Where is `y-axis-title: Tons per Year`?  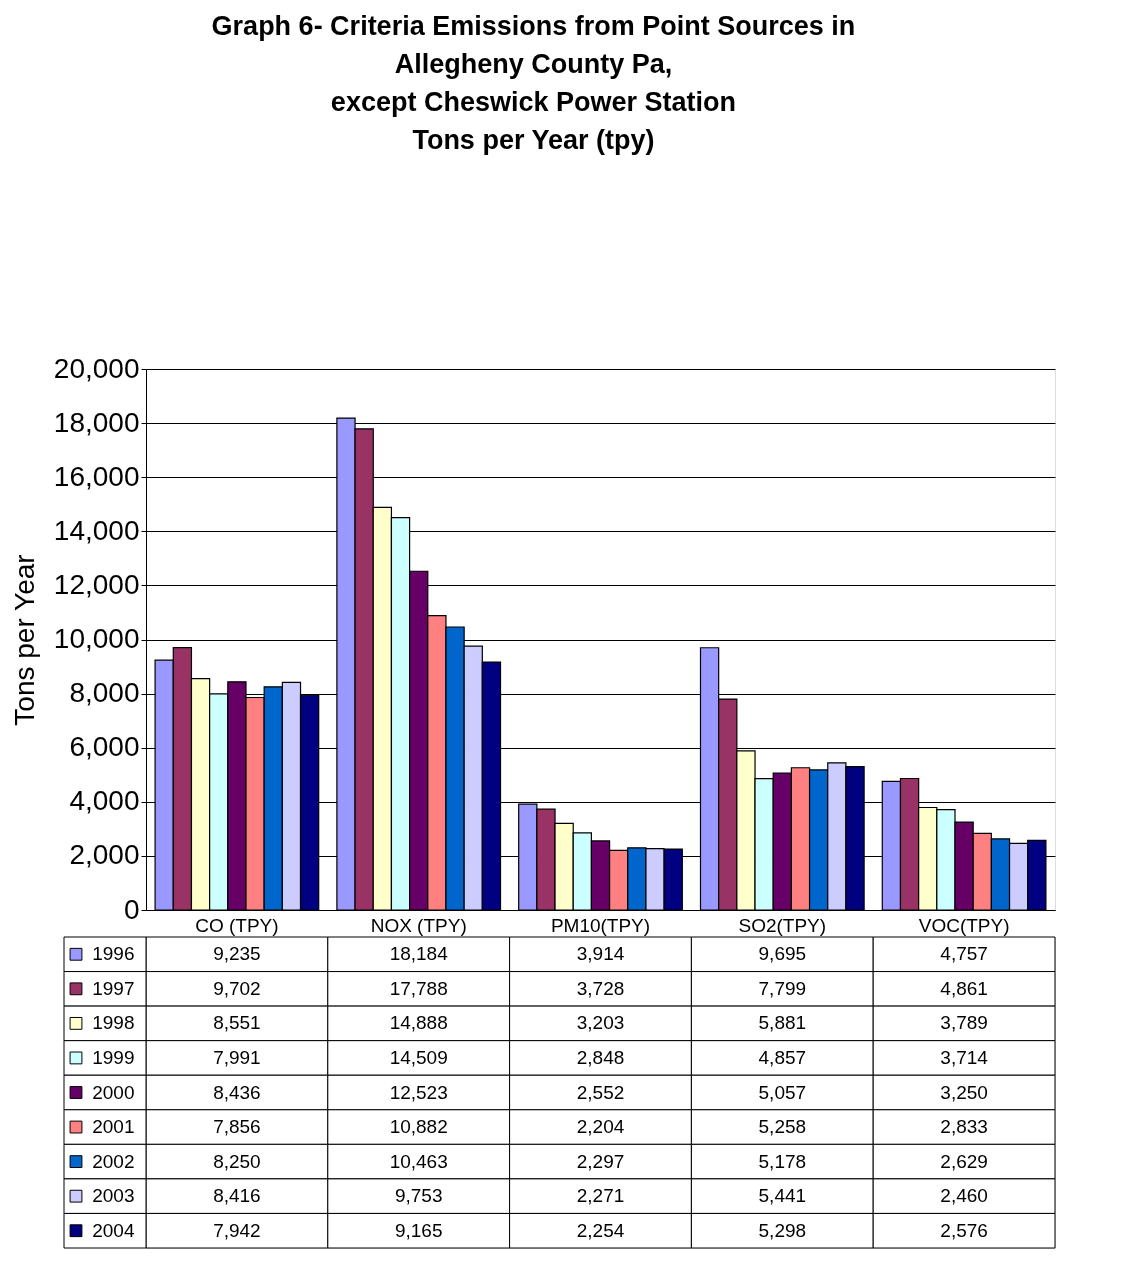 y-axis-title: Tons per Year is located at coordinates (24, 640).